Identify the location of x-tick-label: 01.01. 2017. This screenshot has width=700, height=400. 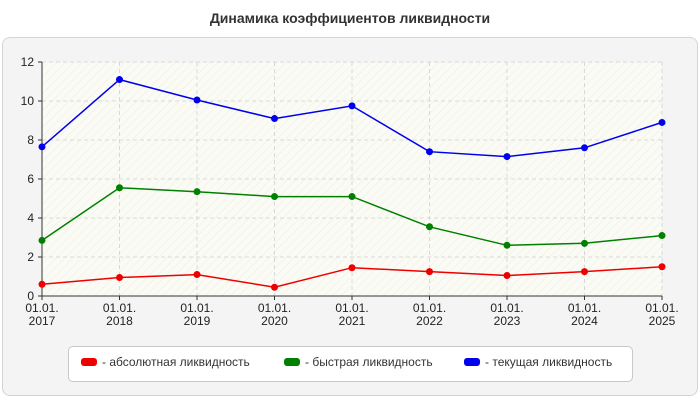
(41, 314).